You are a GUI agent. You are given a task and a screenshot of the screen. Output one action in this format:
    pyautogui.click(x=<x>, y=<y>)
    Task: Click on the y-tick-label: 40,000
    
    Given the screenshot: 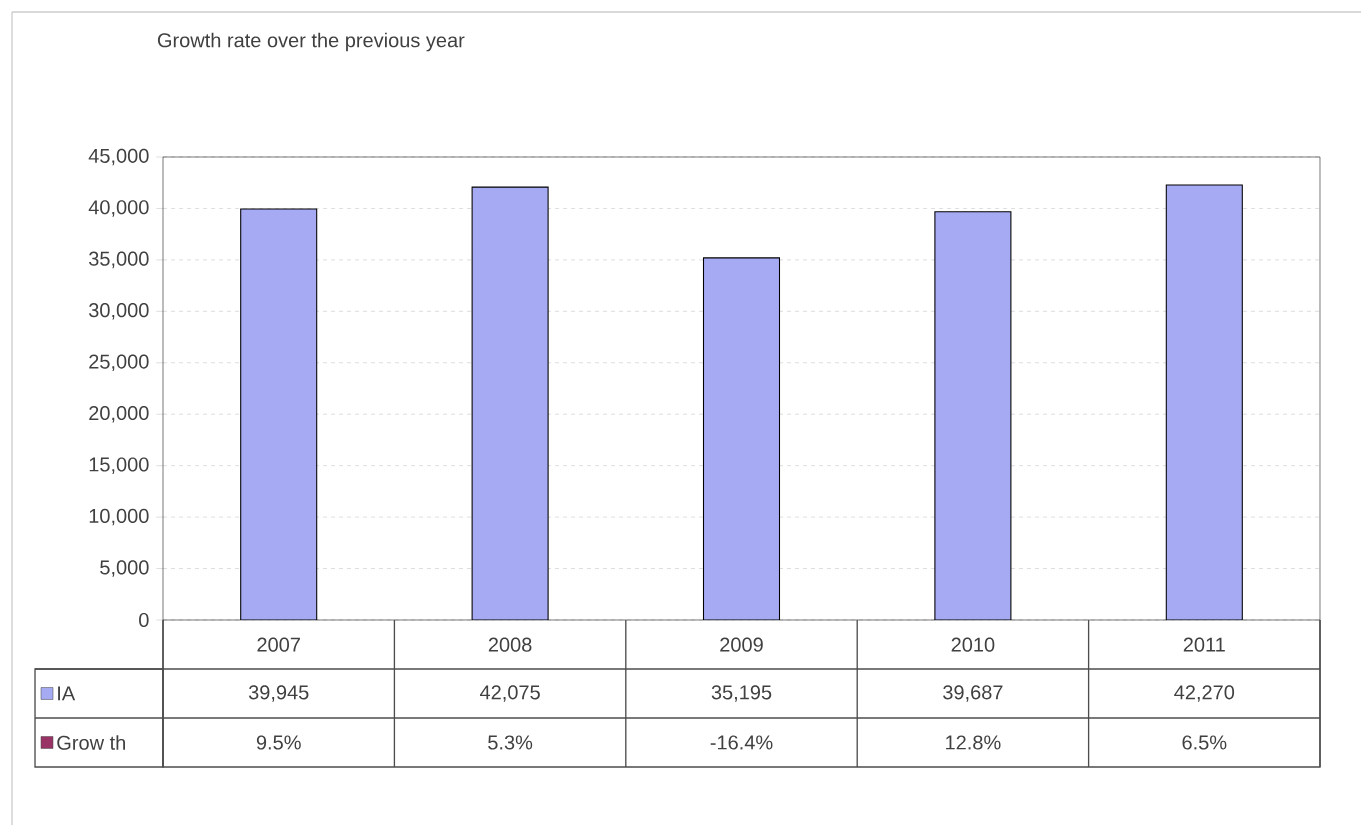 What is the action you would take?
    pyautogui.click(x=118, y=208)
    